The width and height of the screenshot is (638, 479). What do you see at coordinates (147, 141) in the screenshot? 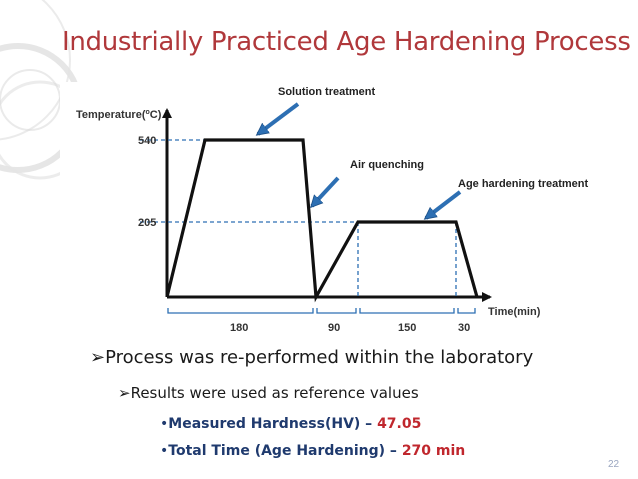
I see `tick-540: 540` at bounding box center [147, 141].